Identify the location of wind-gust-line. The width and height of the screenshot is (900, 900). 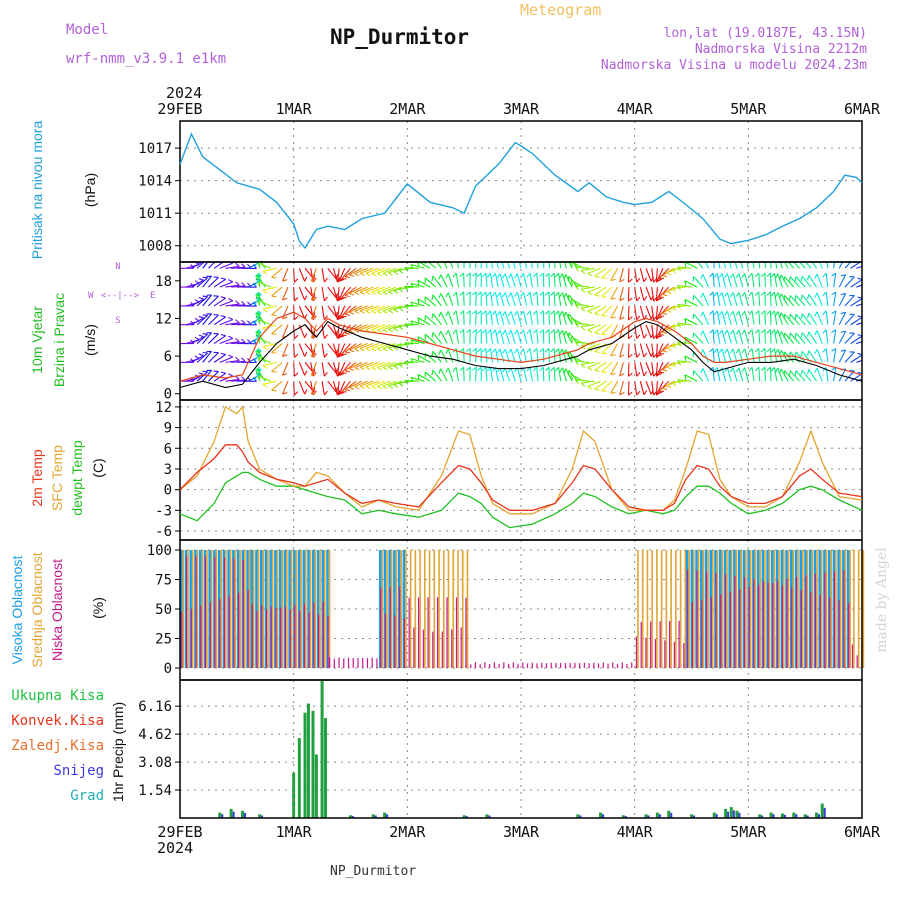
(521, 346).